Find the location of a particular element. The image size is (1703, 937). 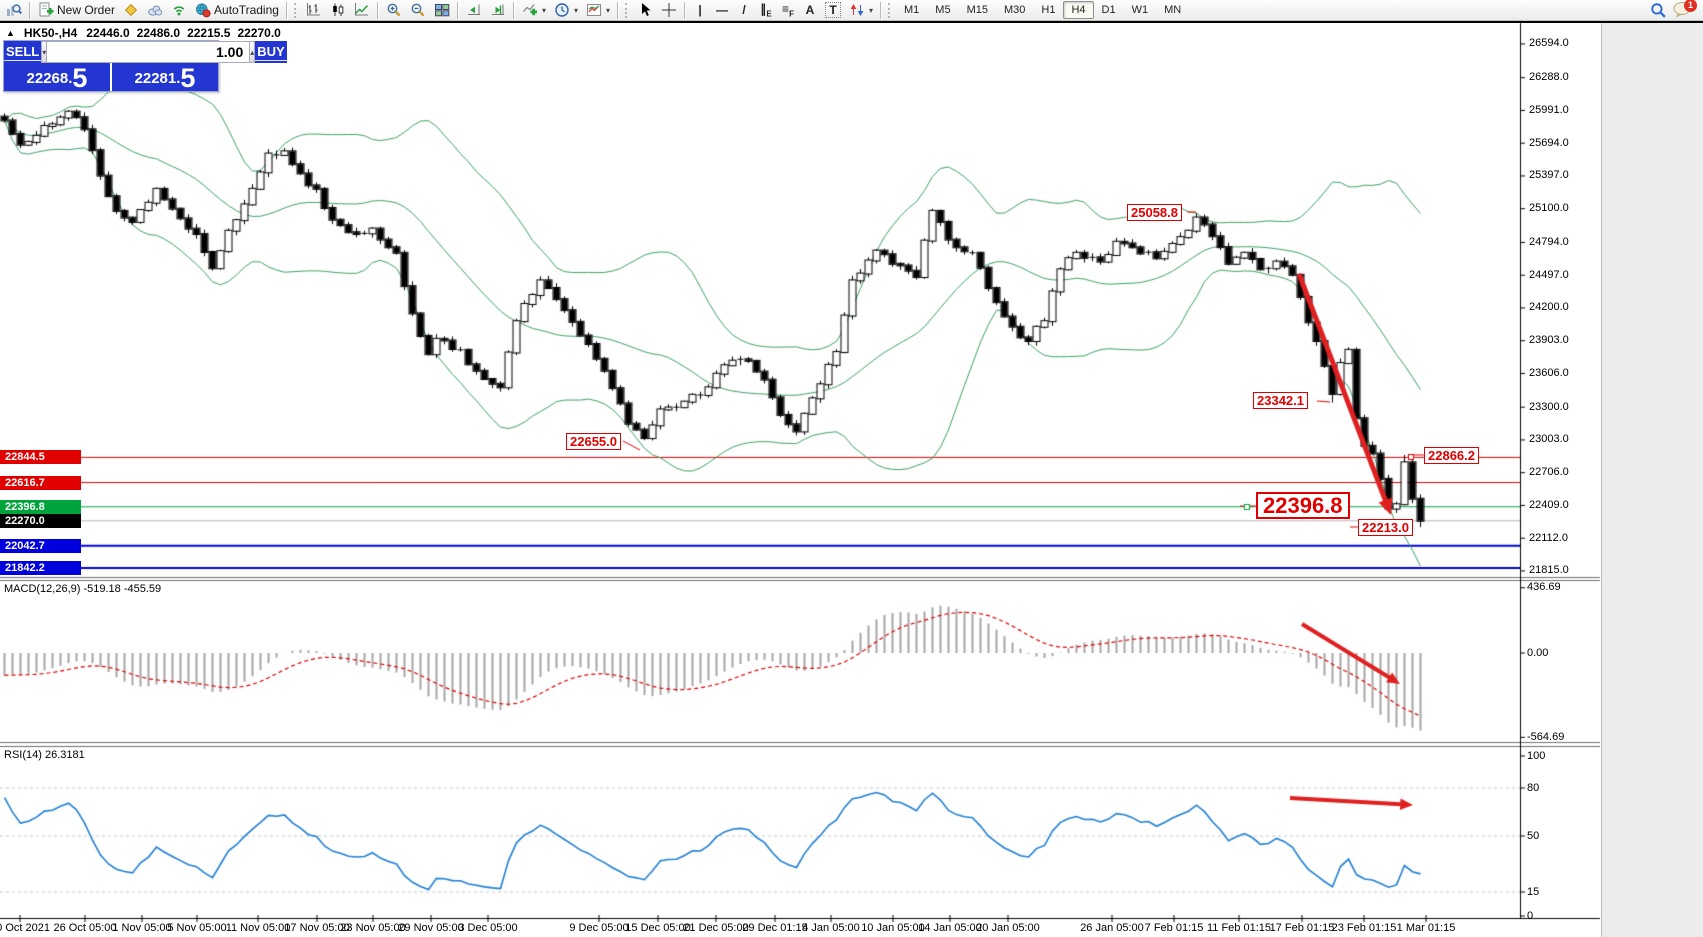

volume-input is located at coordinates (148, 52).